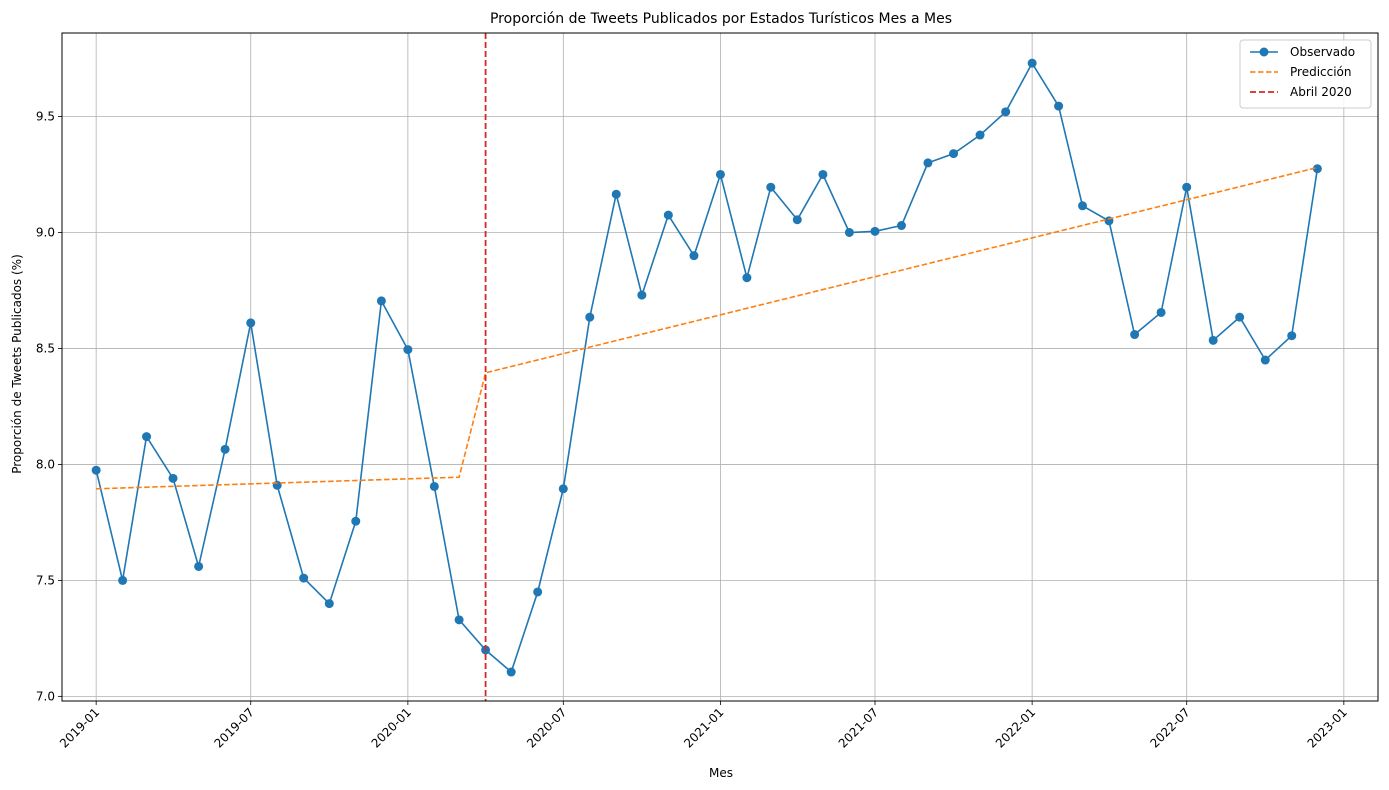  Describe the element at coordinates (1015, 727) in the screenshot. I see `x-tick-label: 2022-01` at that location.